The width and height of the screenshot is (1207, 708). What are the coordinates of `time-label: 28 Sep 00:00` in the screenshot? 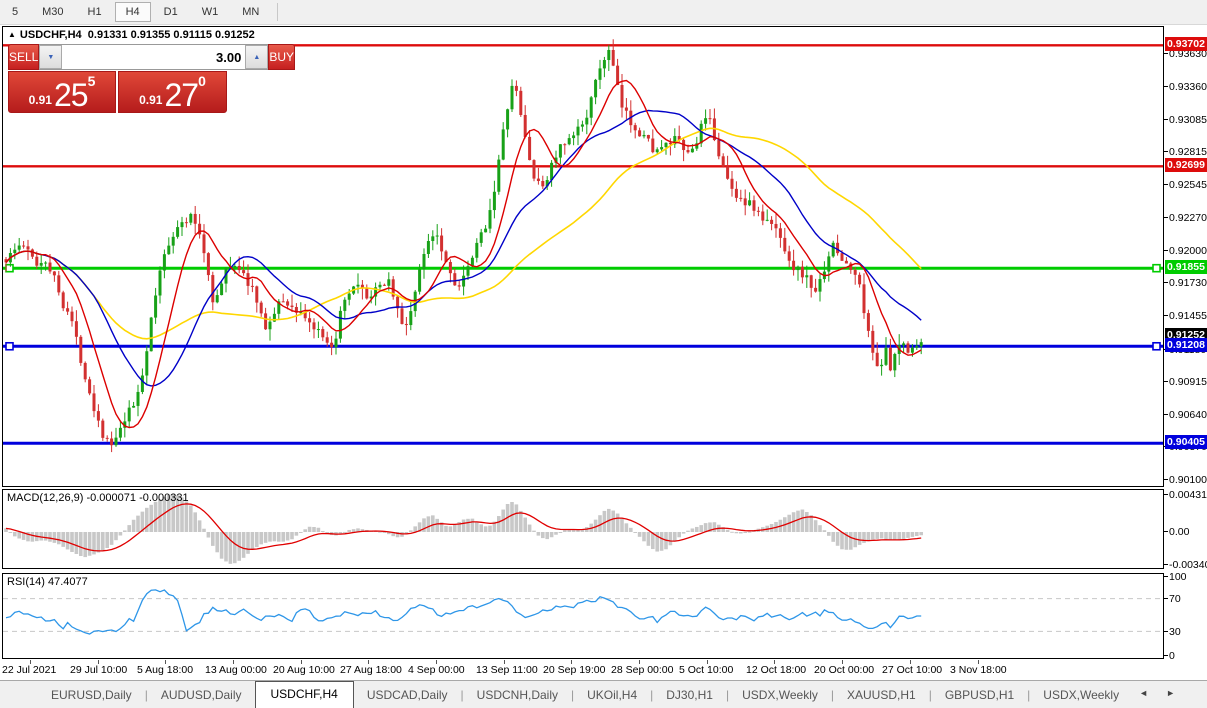 It's located at (642, 670).